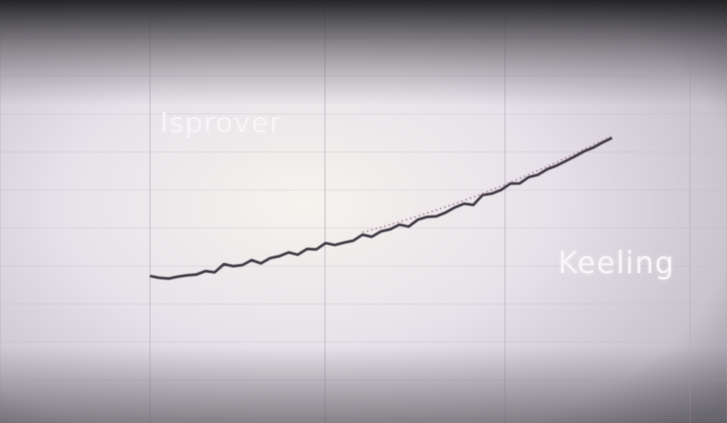 This screenshot has width=727, height=423. I want to click on keeling-label: Keeling, so click(616, 263).